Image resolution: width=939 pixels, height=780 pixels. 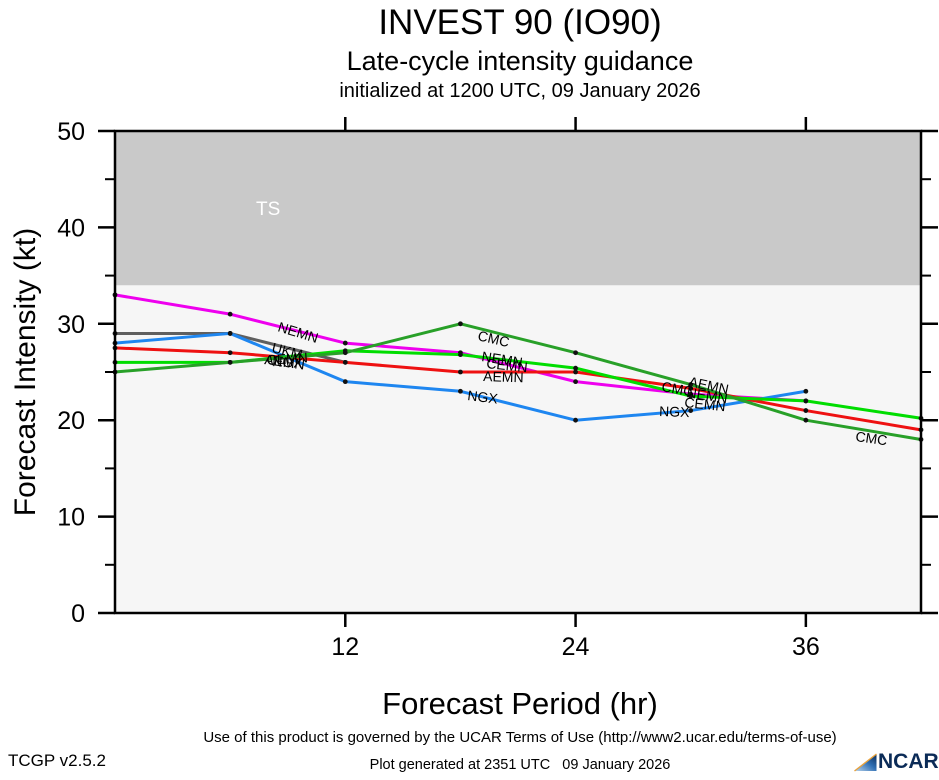 I want to click on ncar-logo: NCAR, so click(x=896, y=761).